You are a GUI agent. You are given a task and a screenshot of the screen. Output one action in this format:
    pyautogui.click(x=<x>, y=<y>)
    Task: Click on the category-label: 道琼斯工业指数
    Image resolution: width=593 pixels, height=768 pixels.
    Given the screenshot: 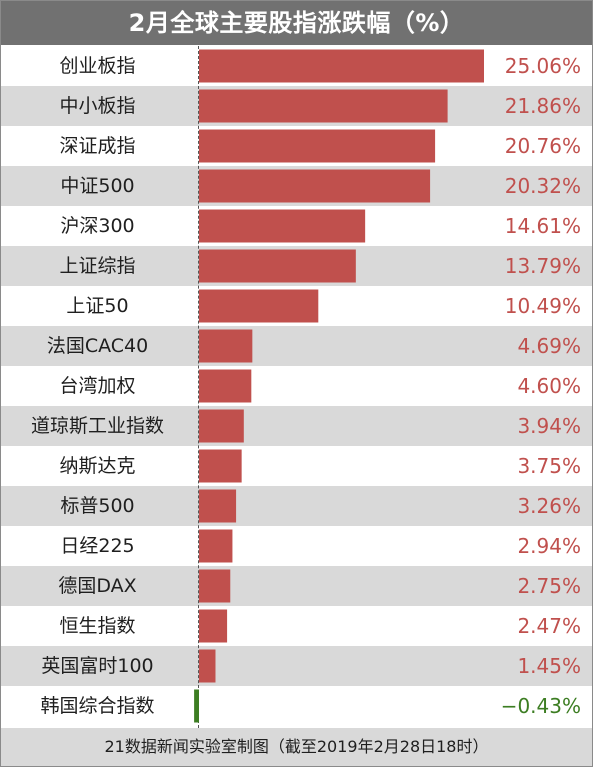 What is the action you would take?
    pyautogui.click(x=97, y=426)
    